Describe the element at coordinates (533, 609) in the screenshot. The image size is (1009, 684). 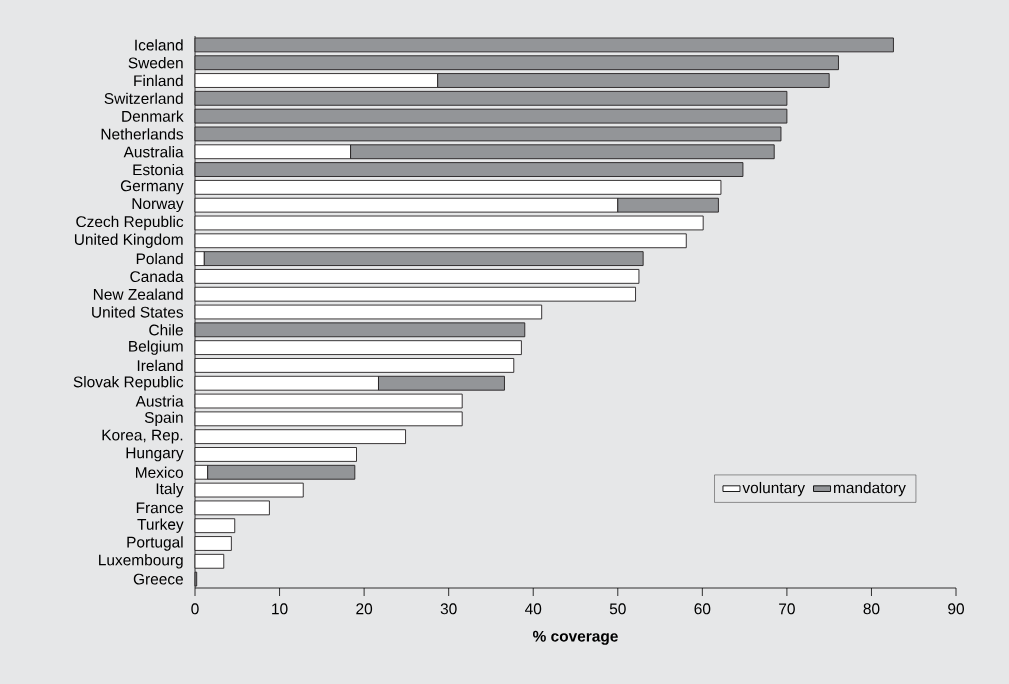
I see `x-tick-label: 40` at that location.